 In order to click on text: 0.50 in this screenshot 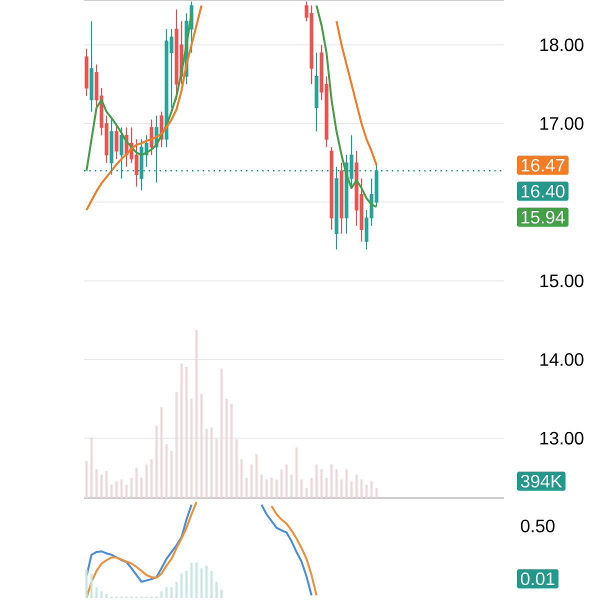, I will do `click(537, 526)`.